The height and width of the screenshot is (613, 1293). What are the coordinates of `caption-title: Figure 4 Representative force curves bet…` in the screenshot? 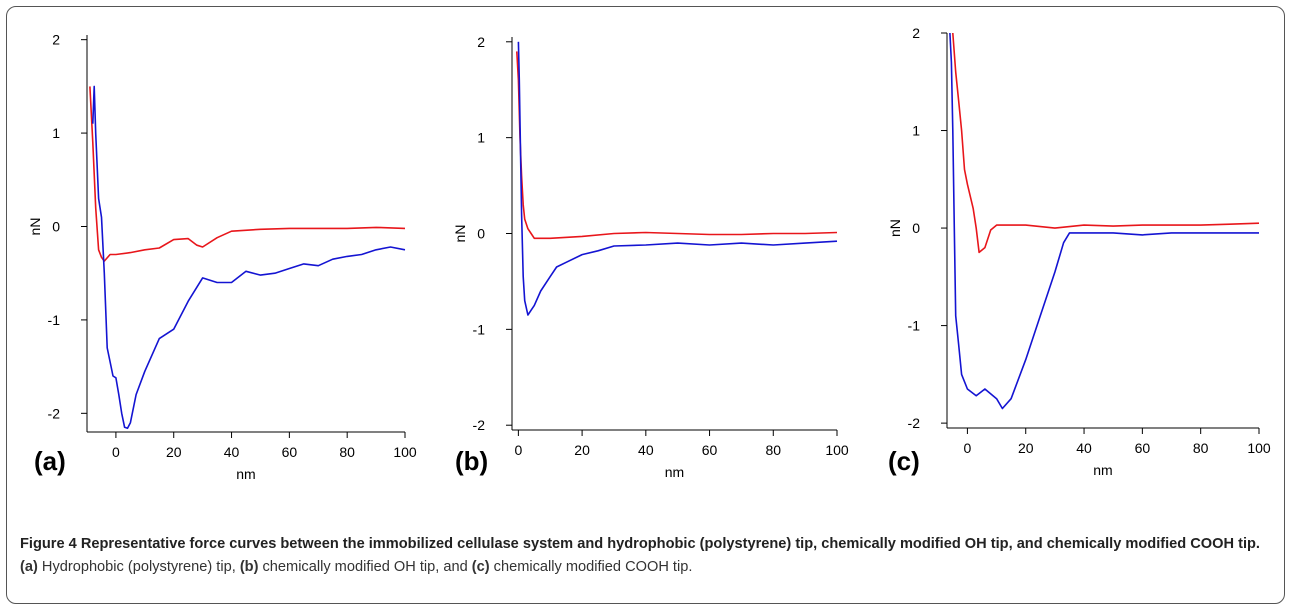 It's located at (640, 544).